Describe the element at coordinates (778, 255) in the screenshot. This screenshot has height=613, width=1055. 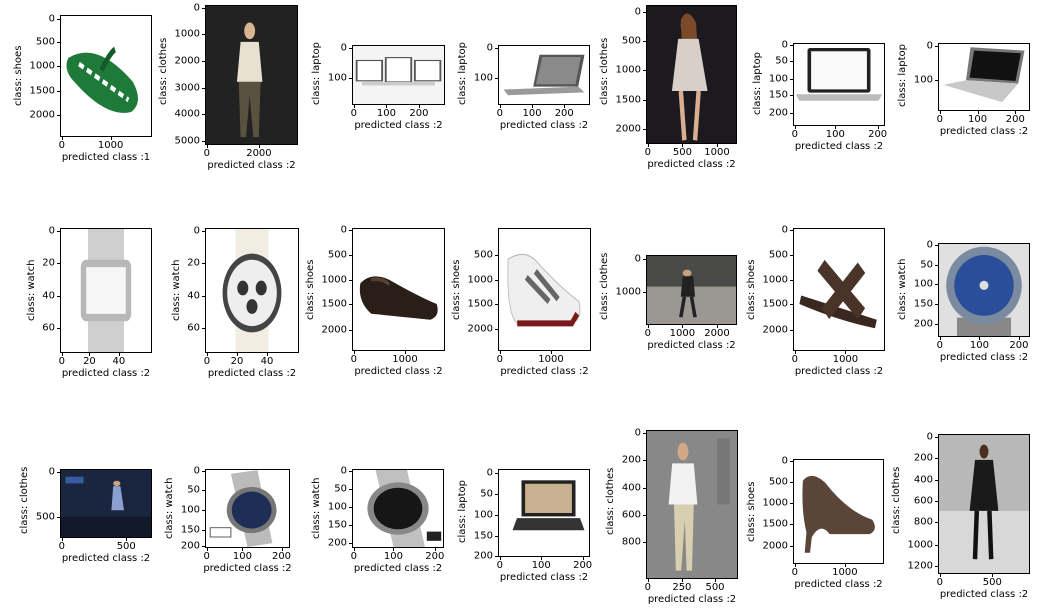
I see `y-tick-label: 500` at that location.